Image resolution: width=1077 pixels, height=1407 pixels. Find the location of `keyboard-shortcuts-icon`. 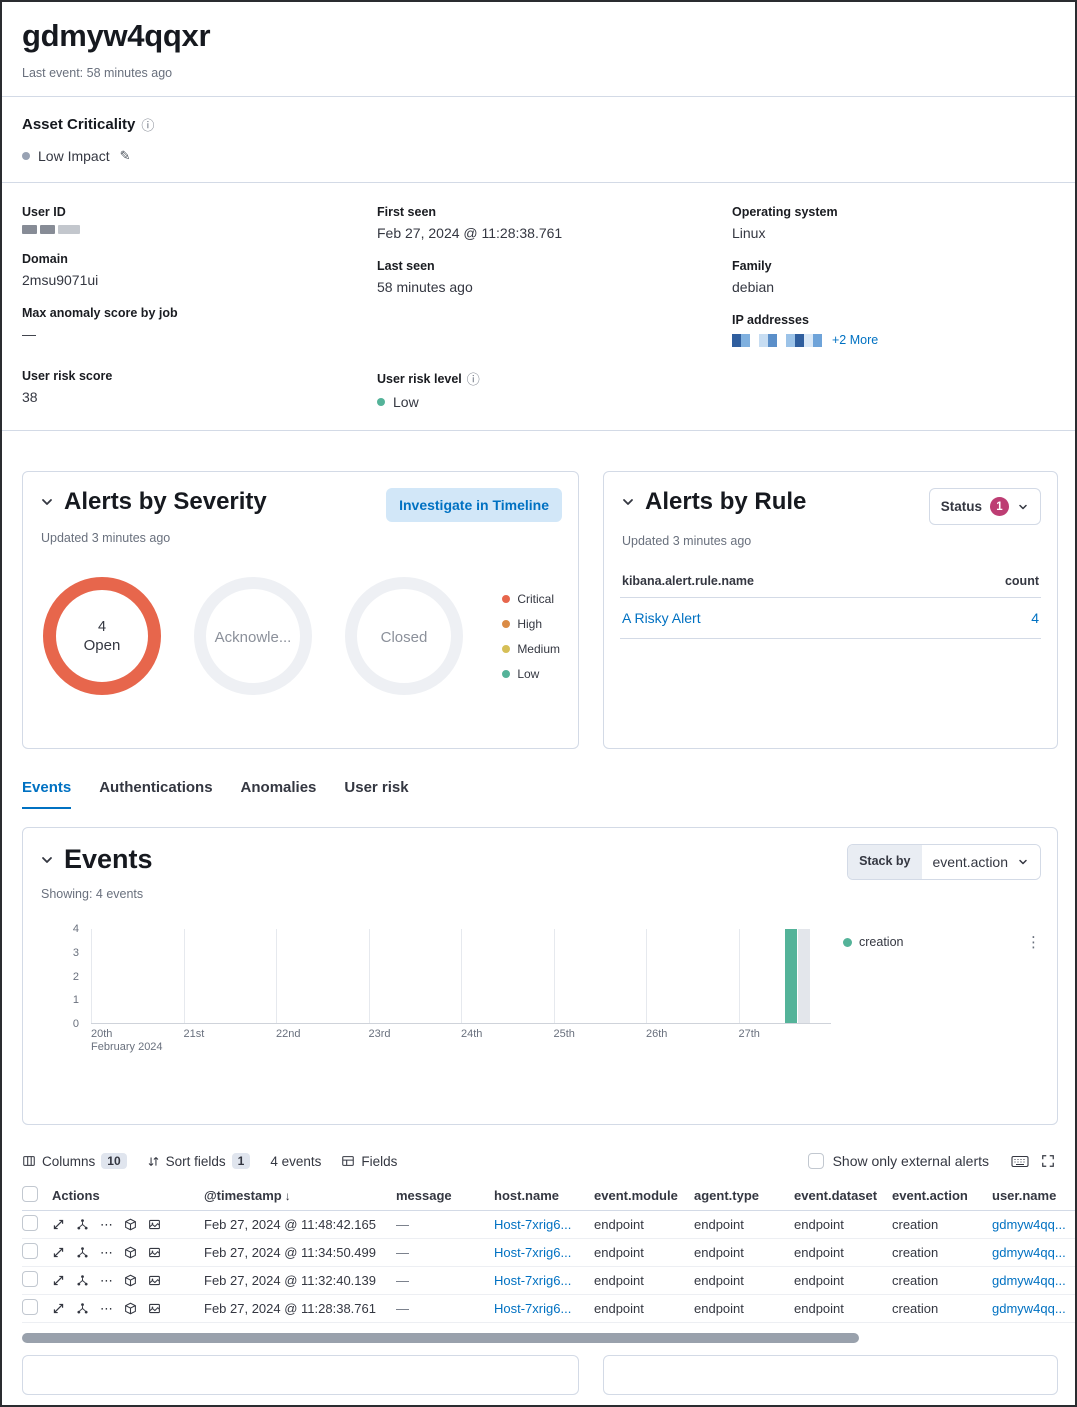

keyboard-shortcuts-icon is located at coordinates (1020, 1161).